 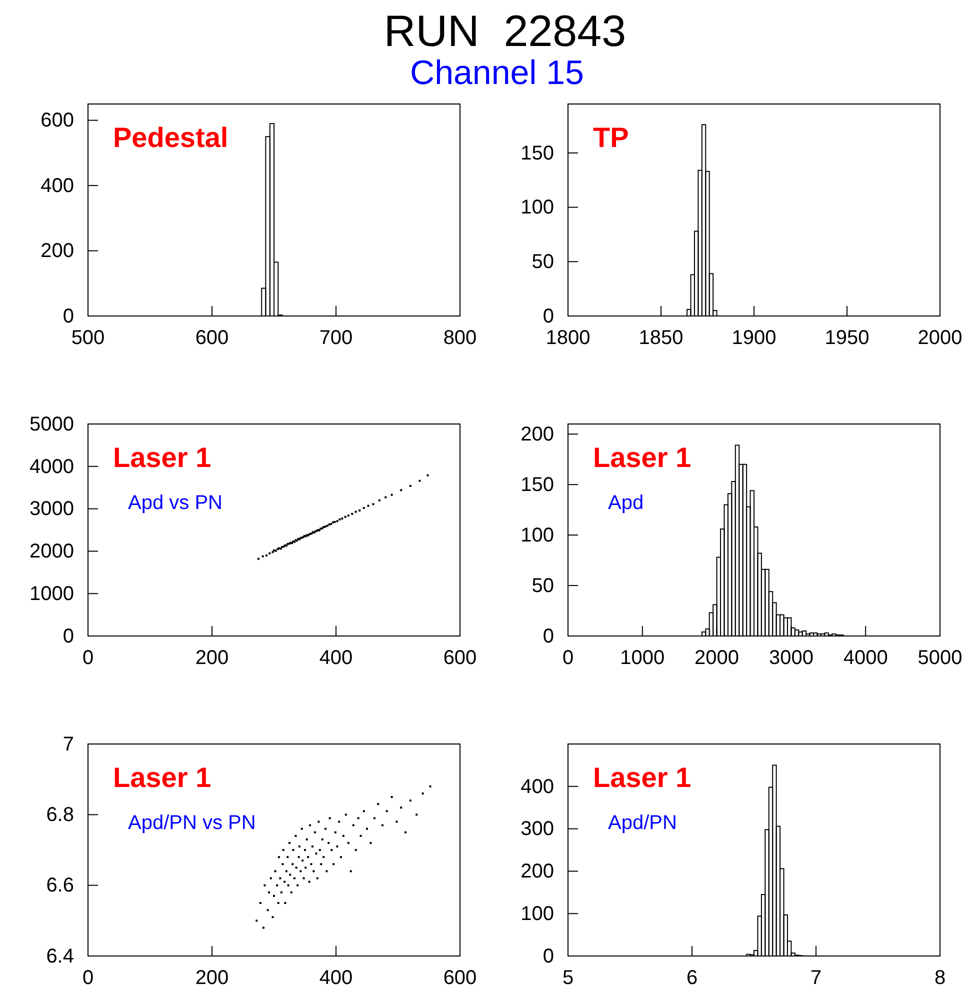 What do you see at coordinates (692, 977) in the screenshot?
I see `x-tick-label: 6` at bounding box center [692, 977].